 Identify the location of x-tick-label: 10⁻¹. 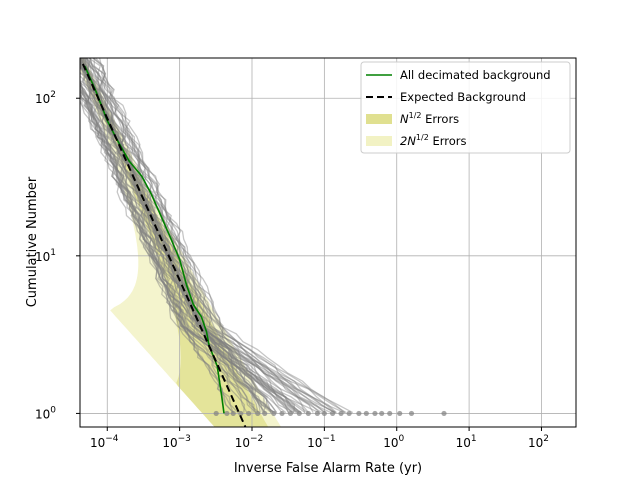
(321, 442).